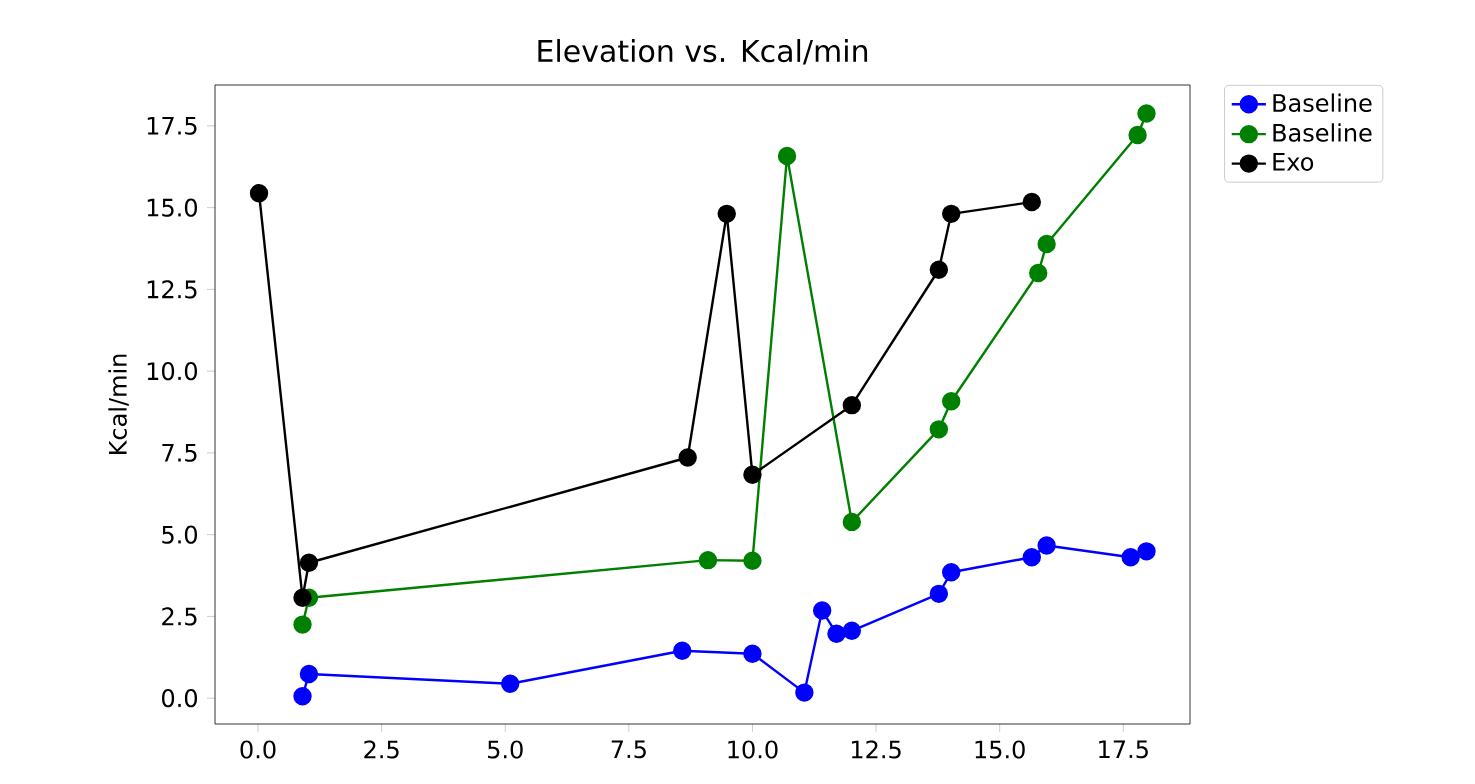 Image resolution: width=1475 pixels, height=784 pixels. Describe the element at coordinates (172, 125) in the screenshot. I see `y-tick-label: 17.5` at that location.